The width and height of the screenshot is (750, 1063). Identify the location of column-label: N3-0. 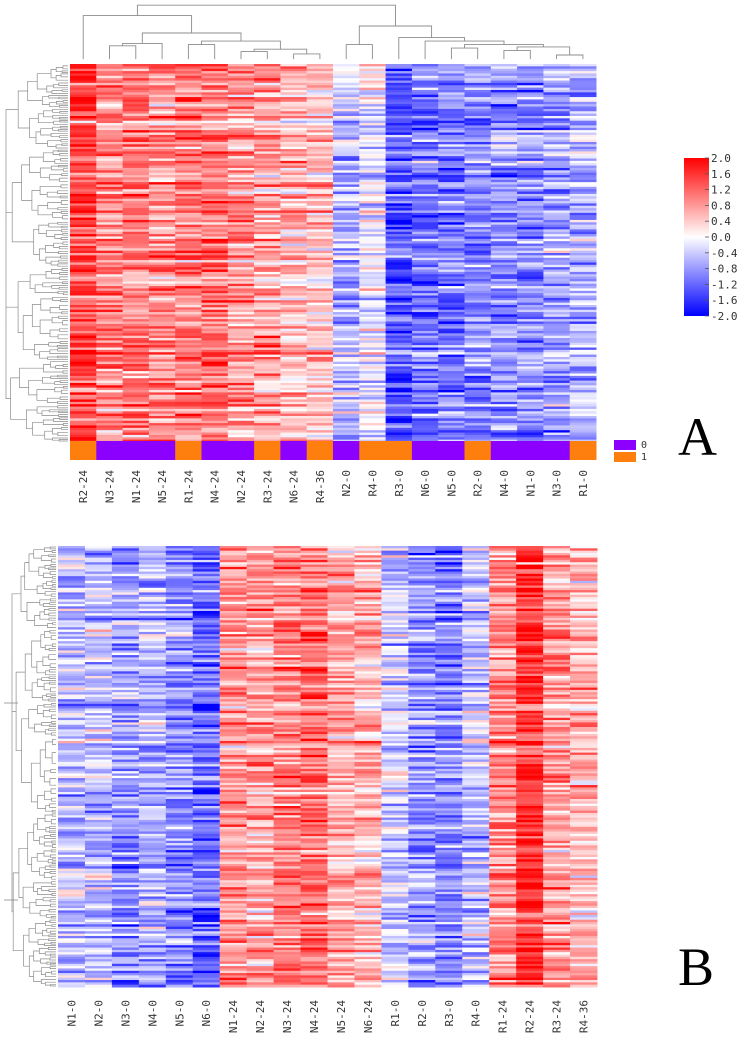
(557, 483).